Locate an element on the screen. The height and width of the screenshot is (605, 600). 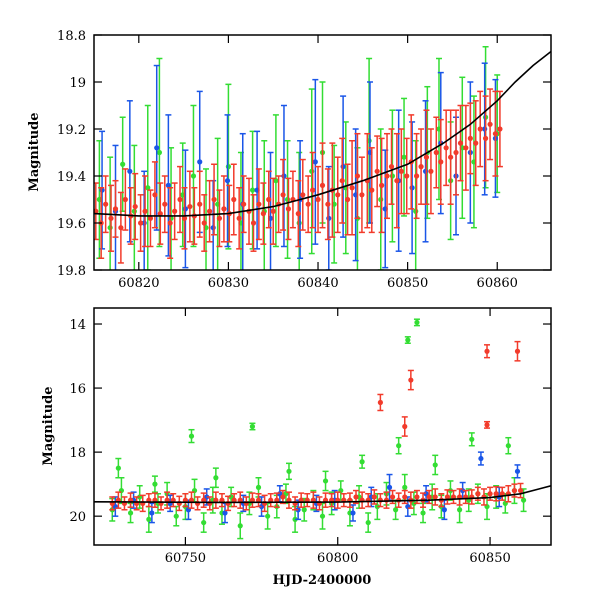
bottom-y-tick-label: 16 is located at coordinates (77, 389).